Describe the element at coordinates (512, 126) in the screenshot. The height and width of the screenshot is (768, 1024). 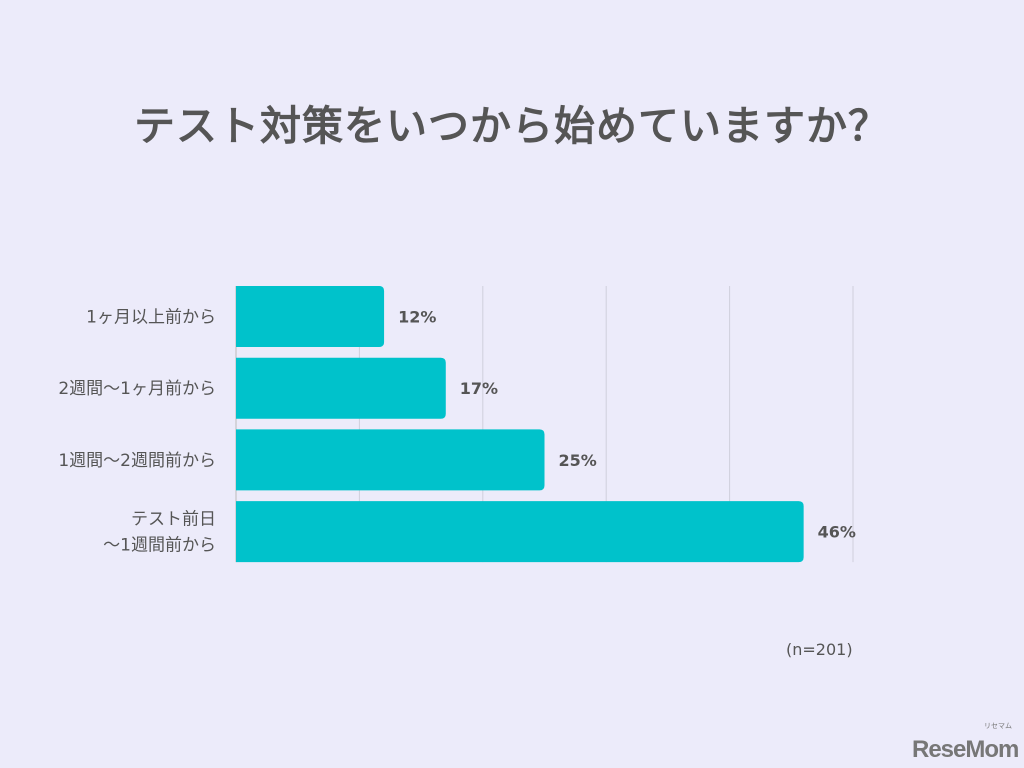
I see `chart-title: テスト対策をいつから始めていますか？` at that location.